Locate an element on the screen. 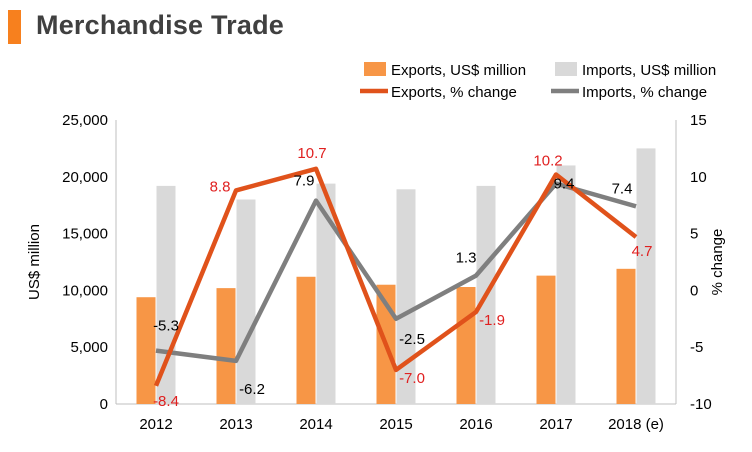  legend-label-imports-line: Imports, % change is located at coordinates (644, 92).